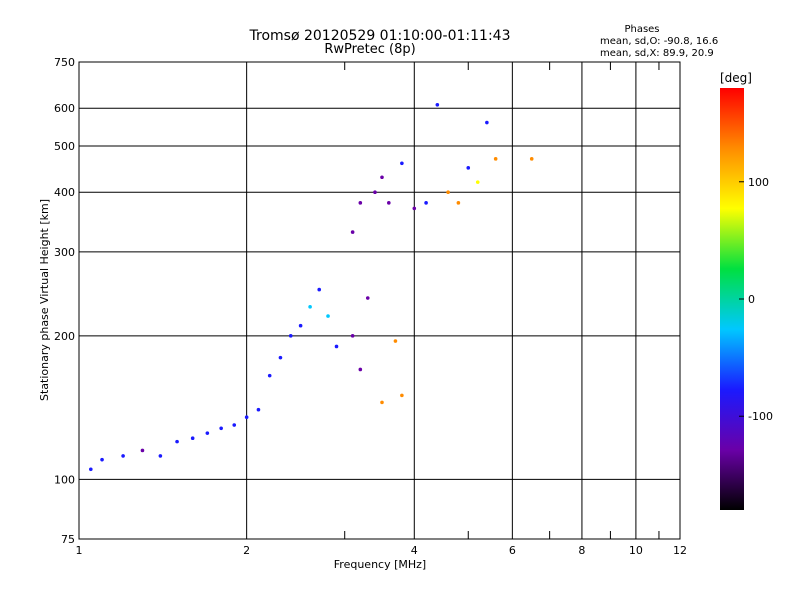 This screenshot has width=800, height=600. What do you see at coordinates (64, 252) in the screenshot?
I see `y-tick-label: 300` at bounding box center [64, 252].